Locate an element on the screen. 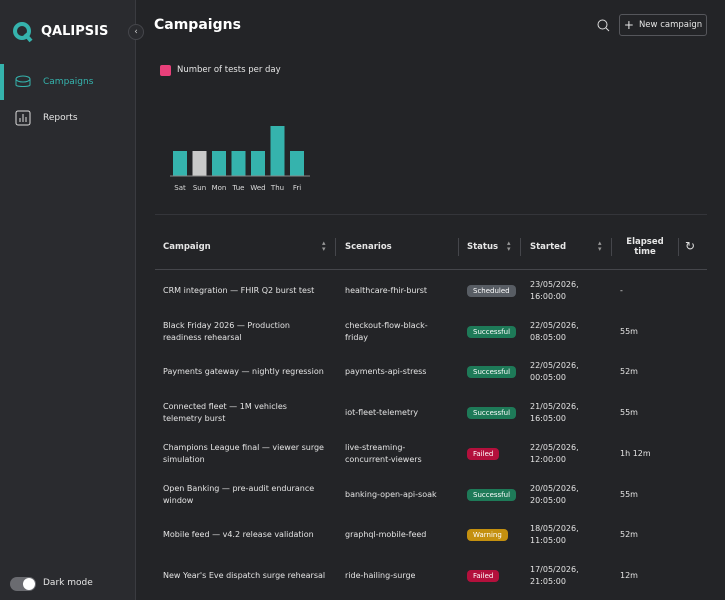  table-cell: healthcare-fhir-burst is located at coordinates (386, 290).